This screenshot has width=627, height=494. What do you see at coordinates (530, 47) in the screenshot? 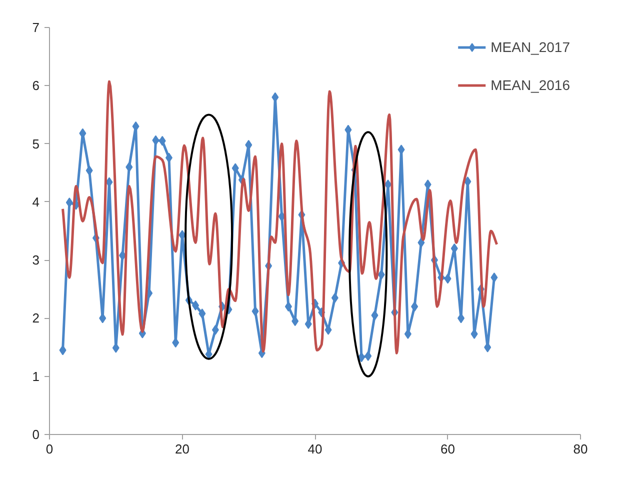
I see `legend-label: MEAN_2017` at bounding box center [530, 47].